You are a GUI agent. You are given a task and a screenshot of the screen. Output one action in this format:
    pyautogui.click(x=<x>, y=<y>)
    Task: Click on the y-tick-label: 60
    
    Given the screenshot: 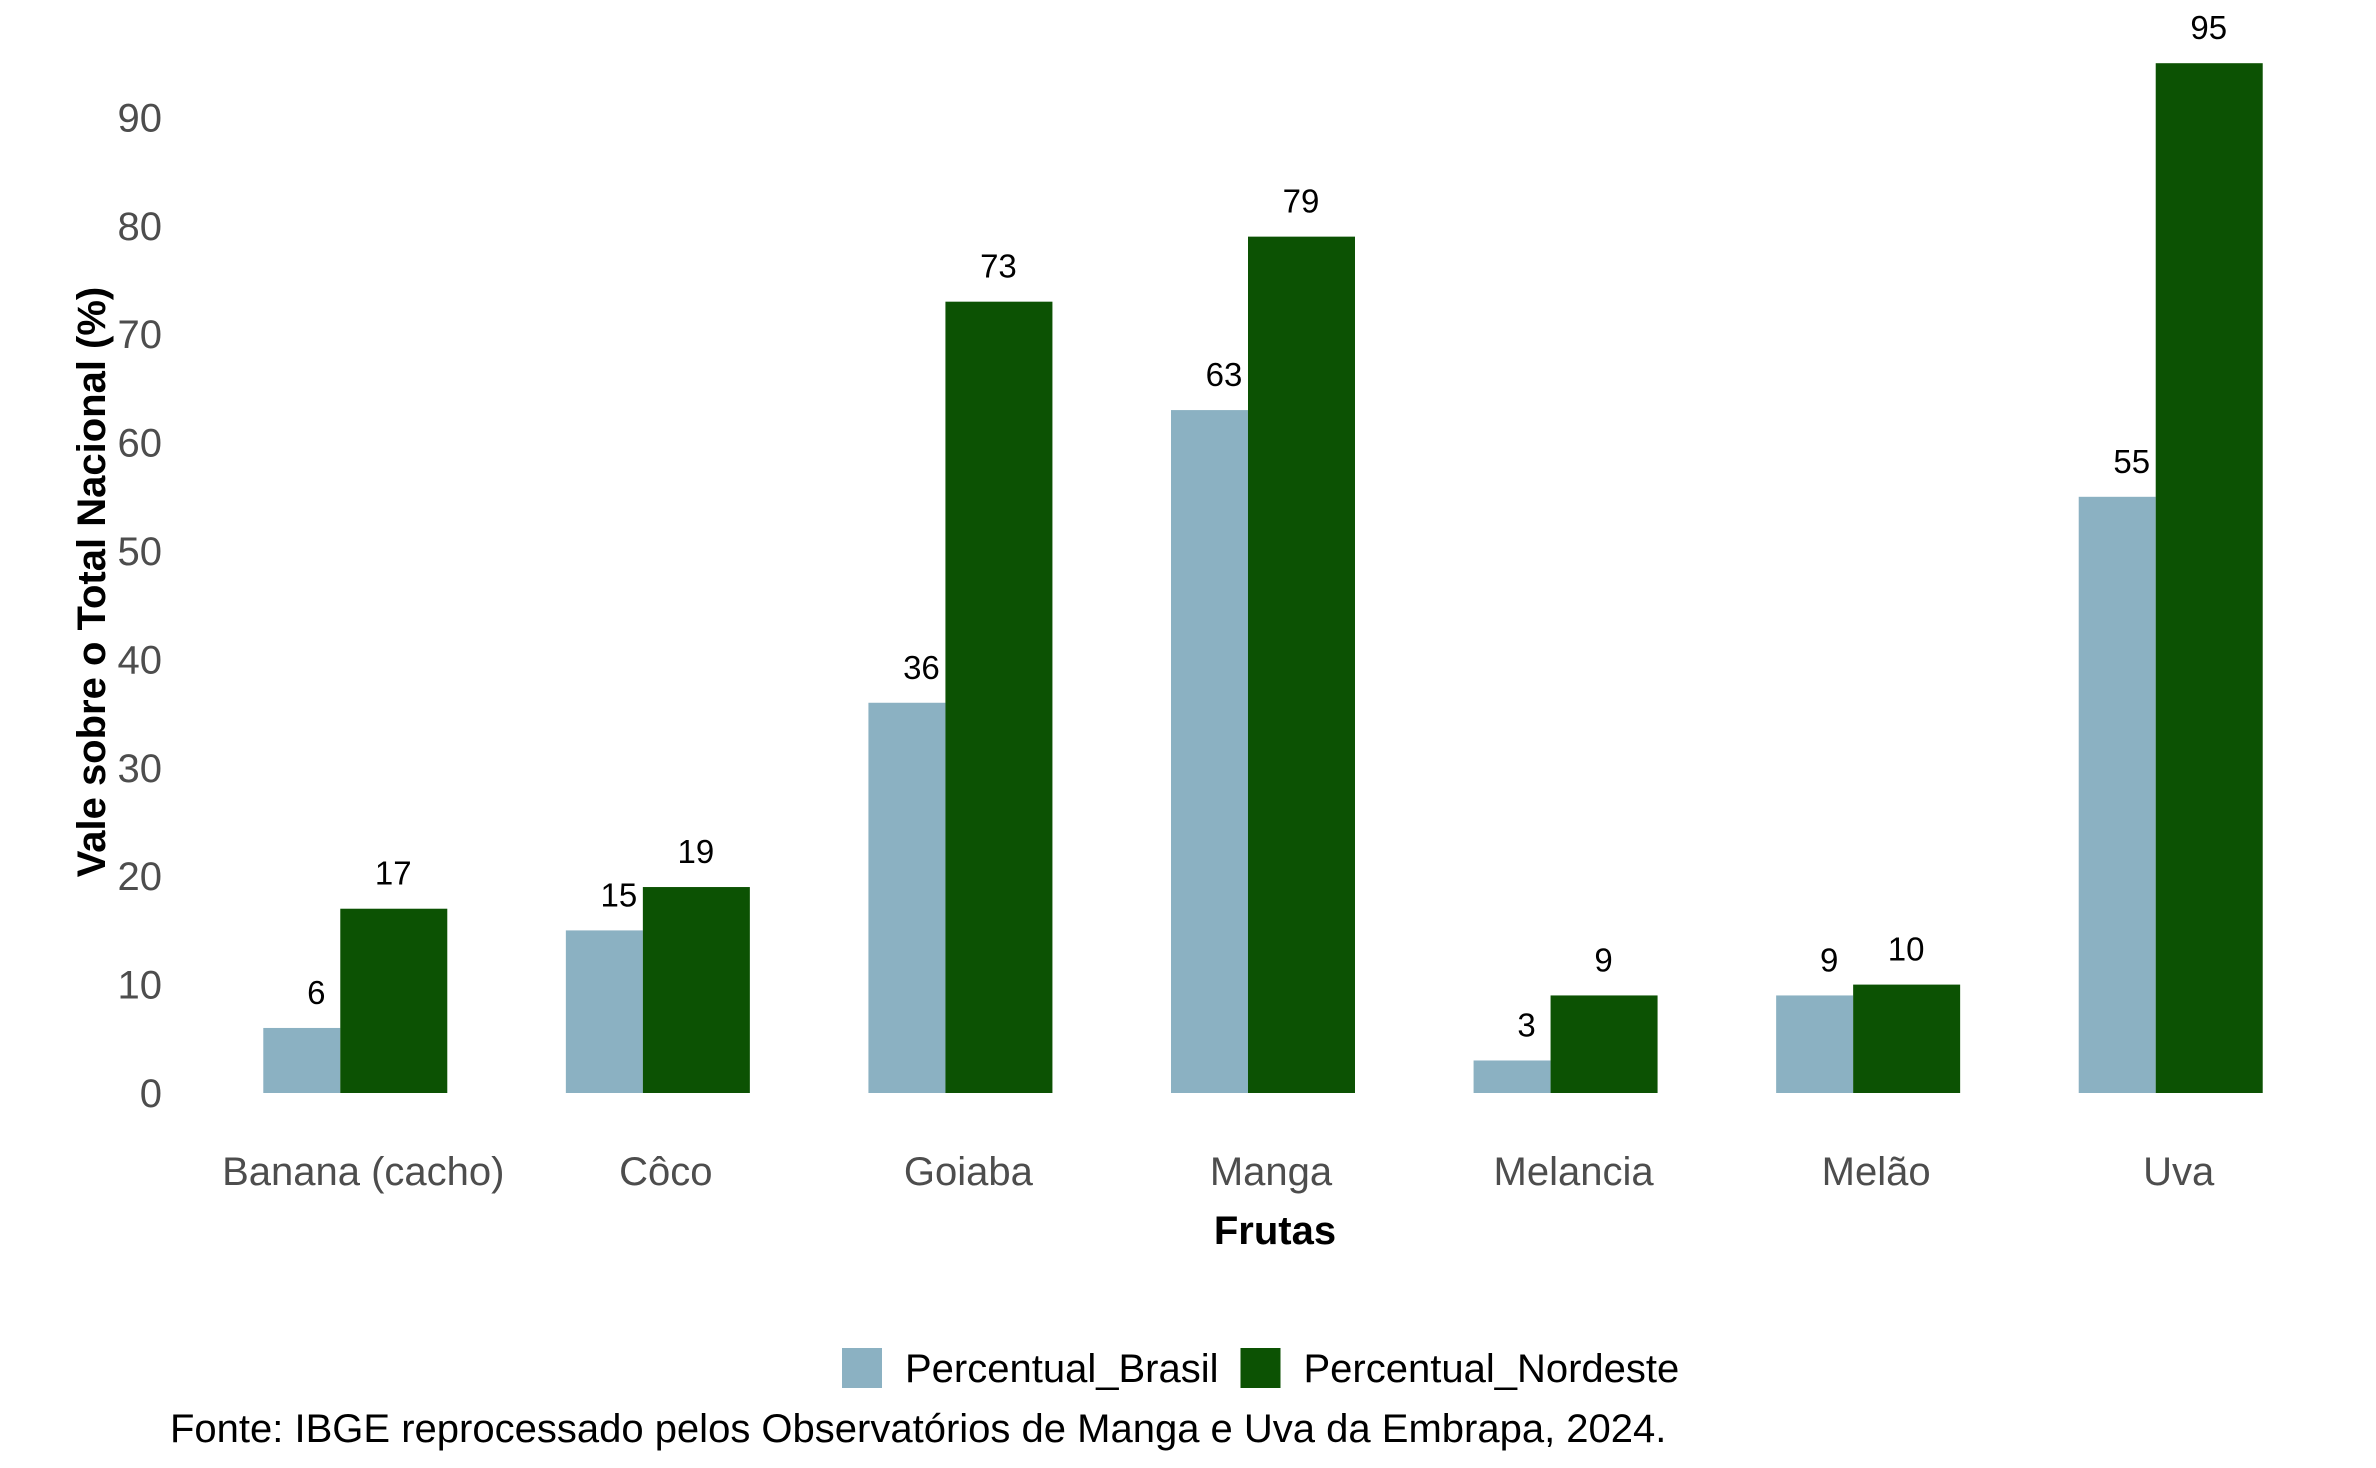 What is the action you would take?
    pyautogui.click(x=140, y=444)
    